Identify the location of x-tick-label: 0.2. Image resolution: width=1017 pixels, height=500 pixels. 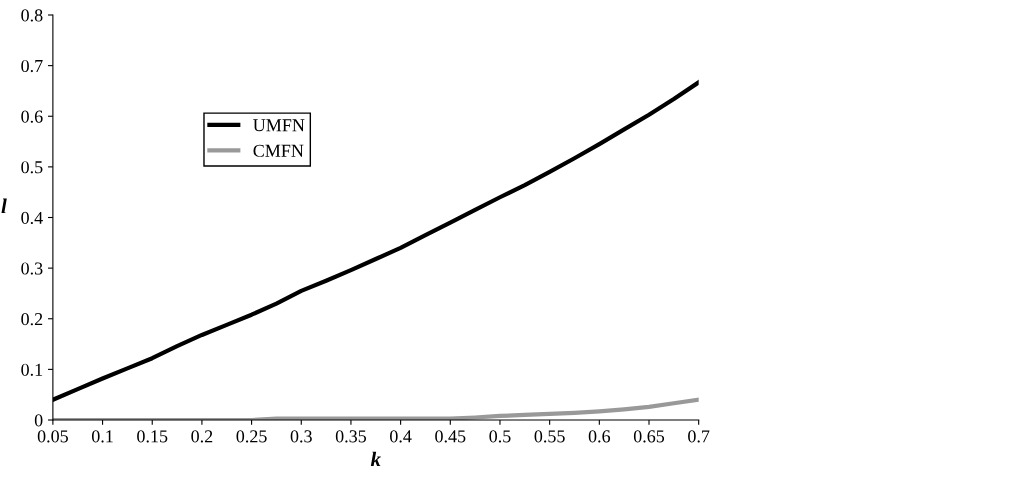
(202, 436).